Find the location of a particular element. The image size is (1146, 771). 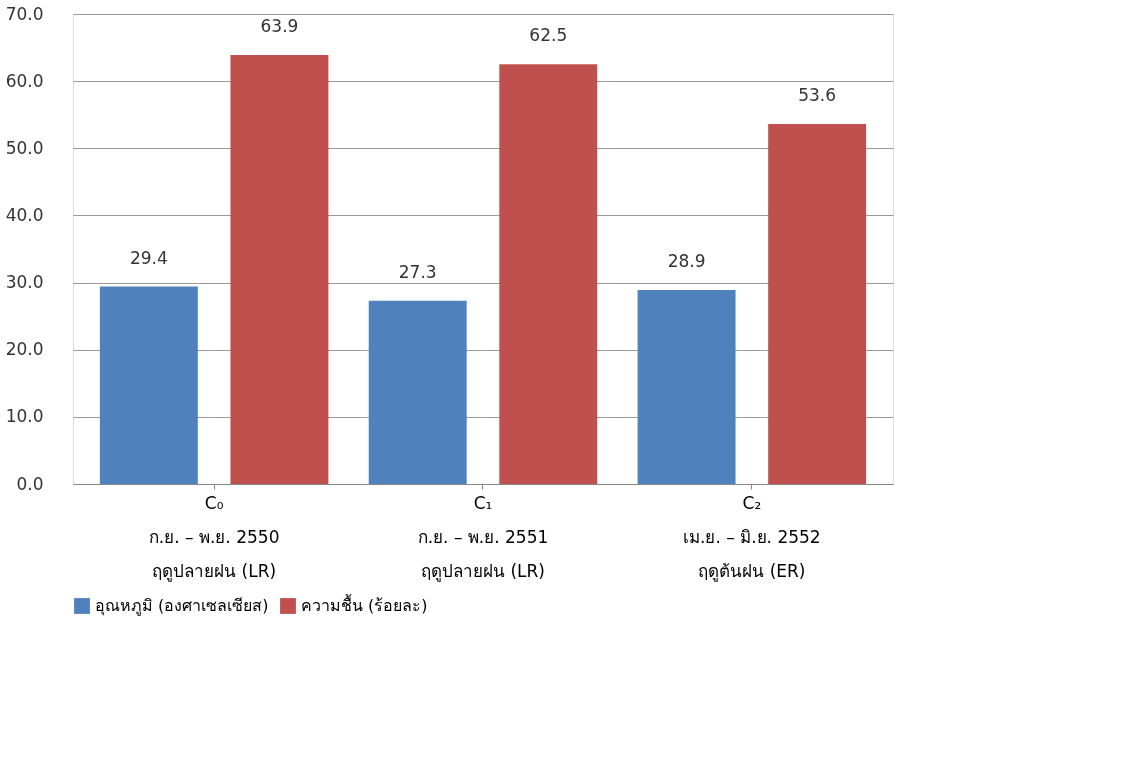

y-tick-label: 40.0 is located at coordinates (24, 214).